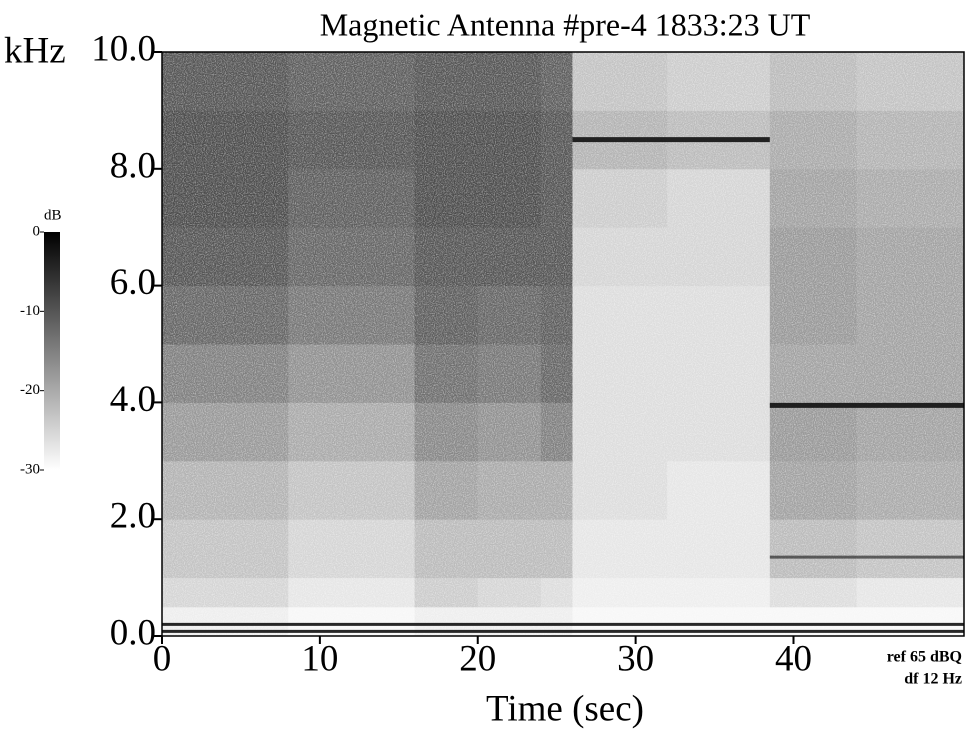 Image resolution: width=966 pixels, height=732 pixels. What do you see at coordinates (133, 632) in the screenshot?
I see `y-tick-label: 0.0` at bounding box center [133, 632].